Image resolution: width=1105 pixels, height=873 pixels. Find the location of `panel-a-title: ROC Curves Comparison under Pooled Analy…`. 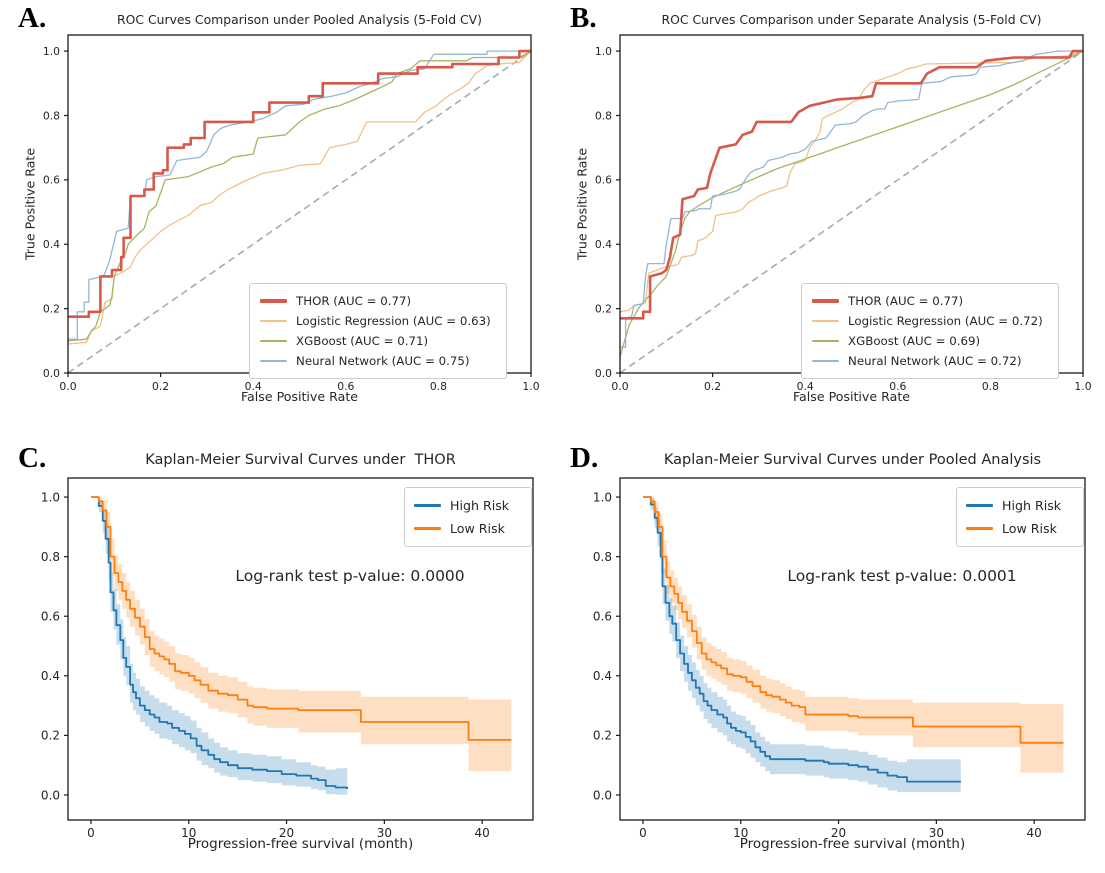

panel-a-title: ROC Curves Comparison under Pooled Analy… is located at coordinates (299, 19).